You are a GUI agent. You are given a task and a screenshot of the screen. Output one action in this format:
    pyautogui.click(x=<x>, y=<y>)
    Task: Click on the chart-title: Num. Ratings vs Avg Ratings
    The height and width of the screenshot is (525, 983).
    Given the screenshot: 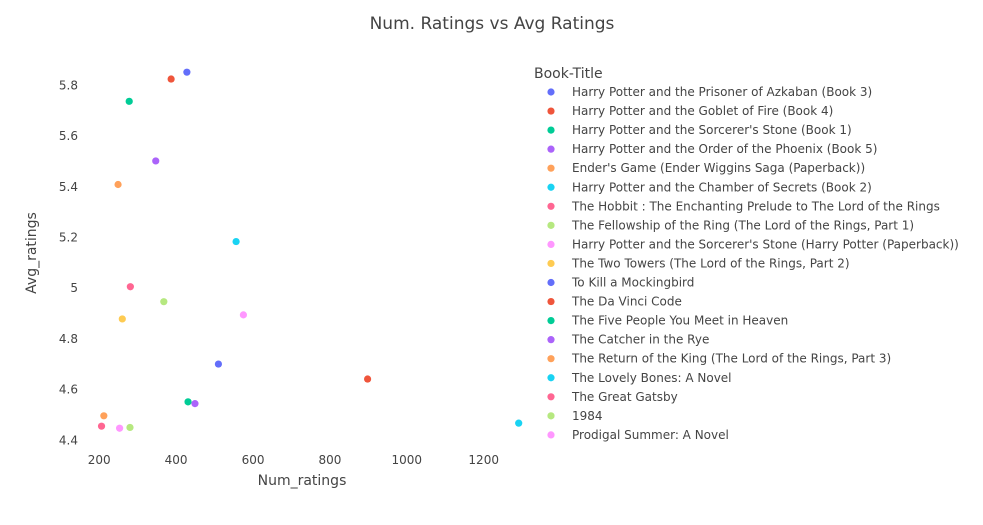 What is the action you would take?
    pyautogui.click(x=492, y=24)
    